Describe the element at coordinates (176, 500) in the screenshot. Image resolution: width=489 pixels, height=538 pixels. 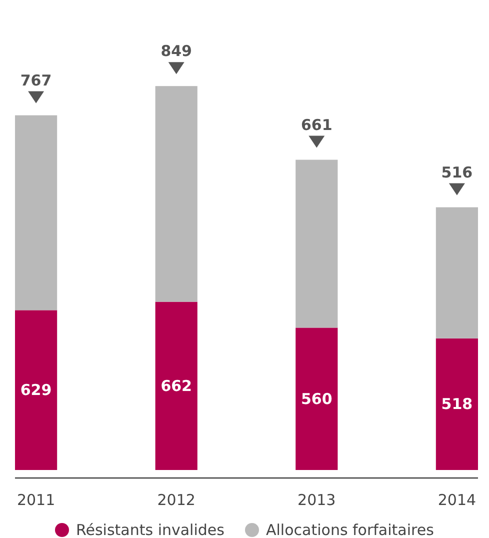
I see `x-tick-label: 2012` at that location.